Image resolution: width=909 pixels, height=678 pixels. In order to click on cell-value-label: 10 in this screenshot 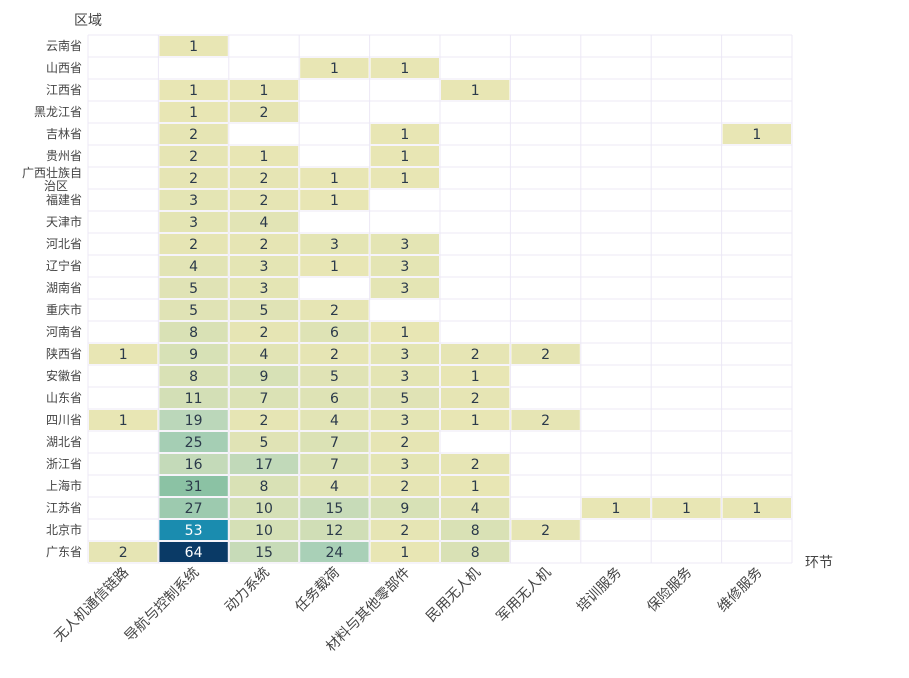, I will do `click(264, 509)`.